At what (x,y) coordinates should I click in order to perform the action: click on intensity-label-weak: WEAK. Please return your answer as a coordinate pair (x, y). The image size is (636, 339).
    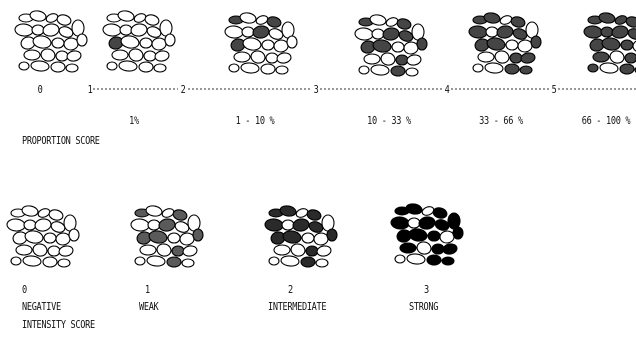
    Looking at the image, I should click on (149, 306).